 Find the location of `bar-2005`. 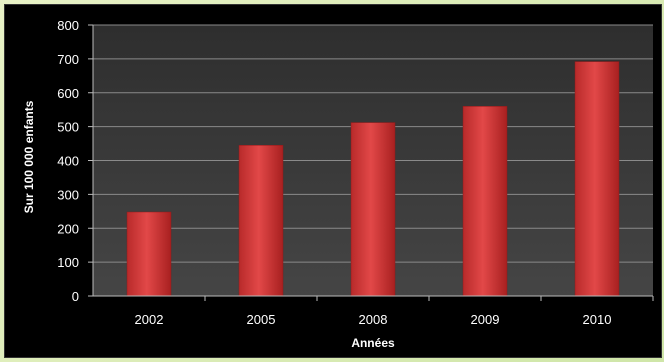

bar-2005 is located at coordinates (261, 221).